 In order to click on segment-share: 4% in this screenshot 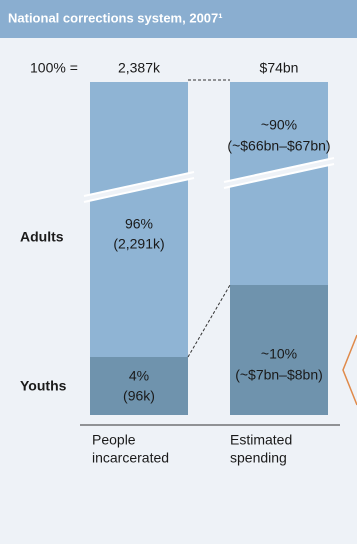, I will do `click(139, 376)`.